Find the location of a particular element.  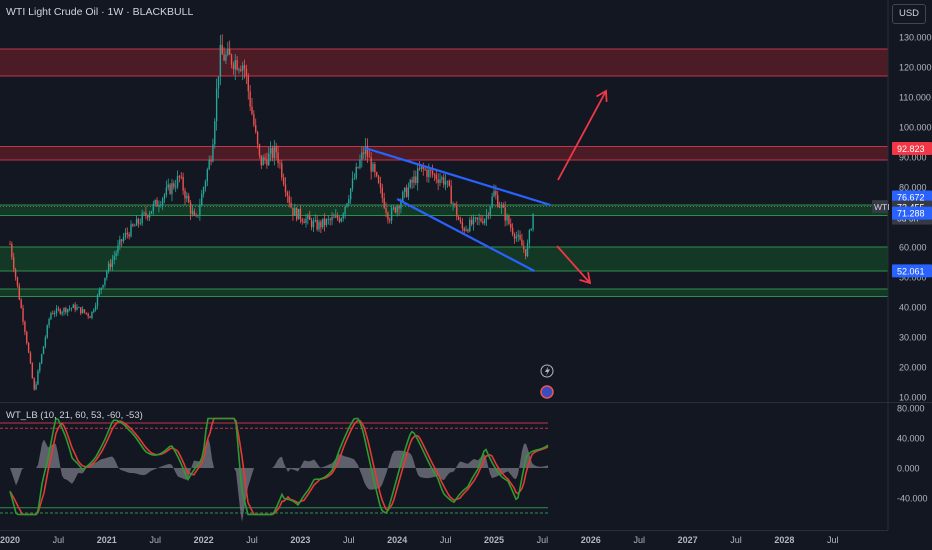

time-tick-label: 2020 is located at coordinates (10, 540).